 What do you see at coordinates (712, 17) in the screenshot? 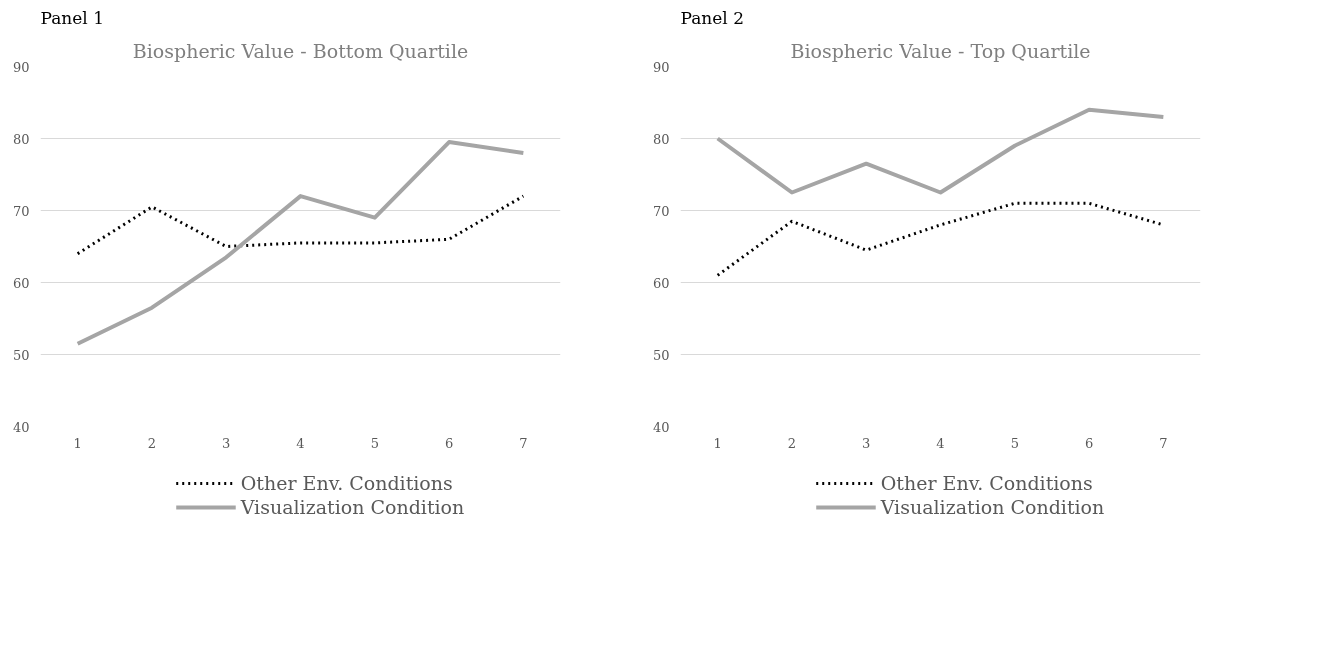
I see `text: Panel 2` at bounding box center [712, 17].